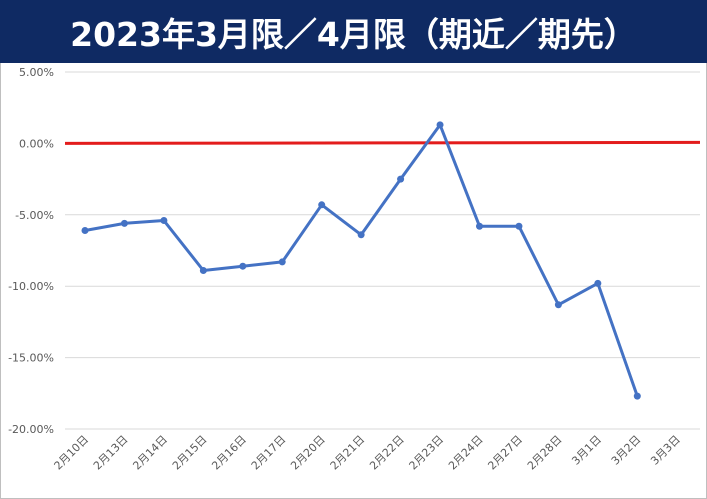 This screenshot has width=707, height=499. What do you see at coordinates (111, 453) in the screenshot?
I see `x-tick-label: 2月13日` at bounding box center [111, 453].